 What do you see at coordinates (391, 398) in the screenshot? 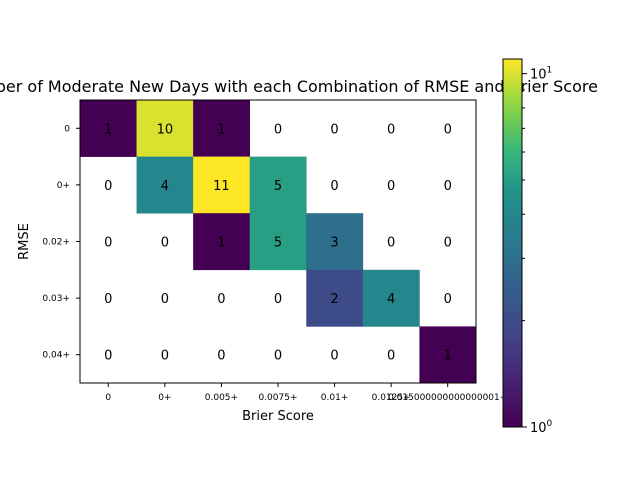
I see `x-tick-label: 0.0125+` at bounding box center [391, 398].